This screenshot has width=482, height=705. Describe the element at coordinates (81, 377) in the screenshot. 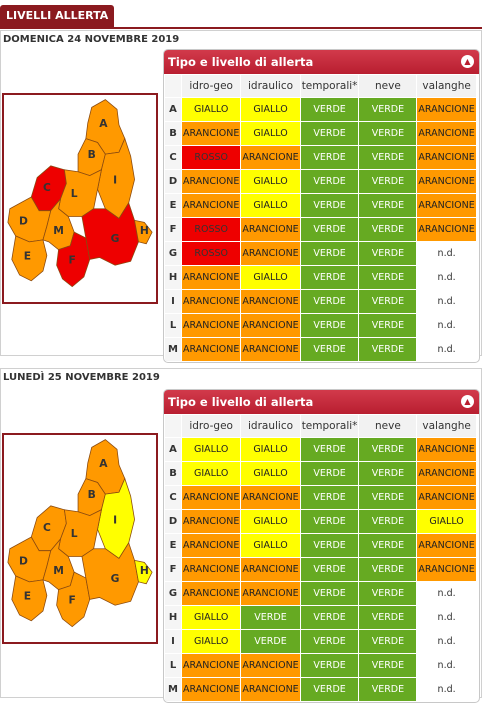

I see `day-date: LUNEDÌ 25 NOVEMBRE 2019` at that location.